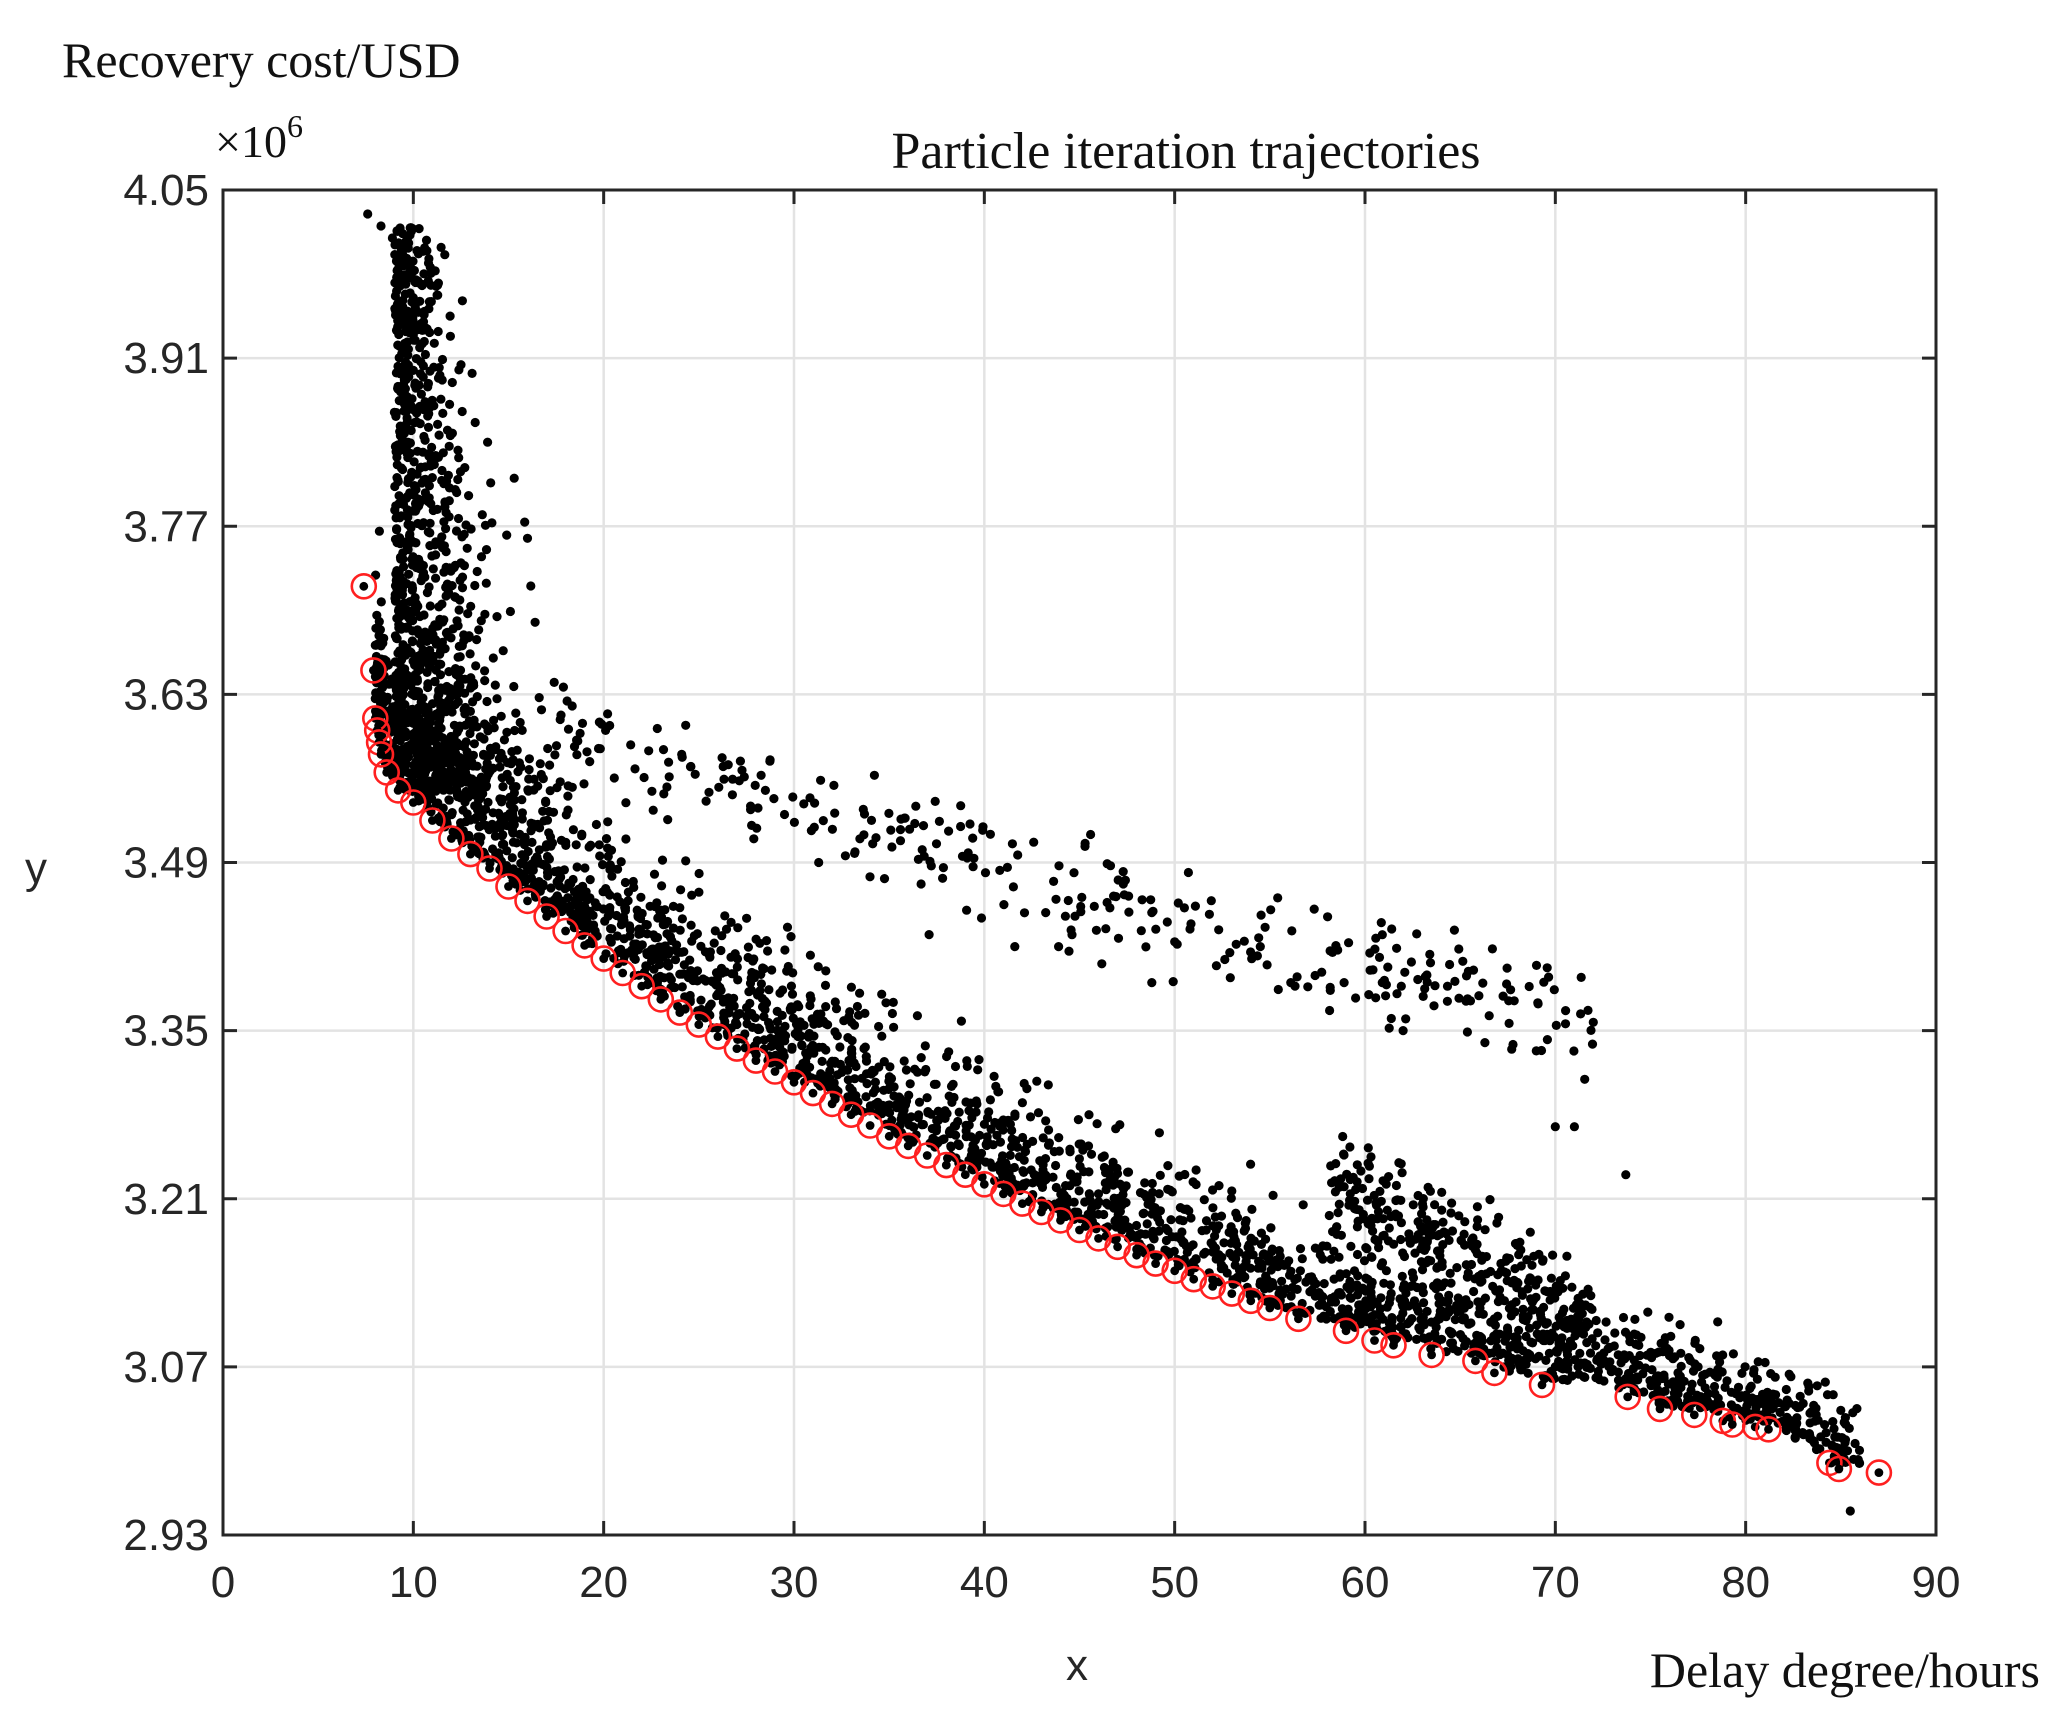  I want to click on chart-title: Particle iteration trajectories, so click(1185, 151).